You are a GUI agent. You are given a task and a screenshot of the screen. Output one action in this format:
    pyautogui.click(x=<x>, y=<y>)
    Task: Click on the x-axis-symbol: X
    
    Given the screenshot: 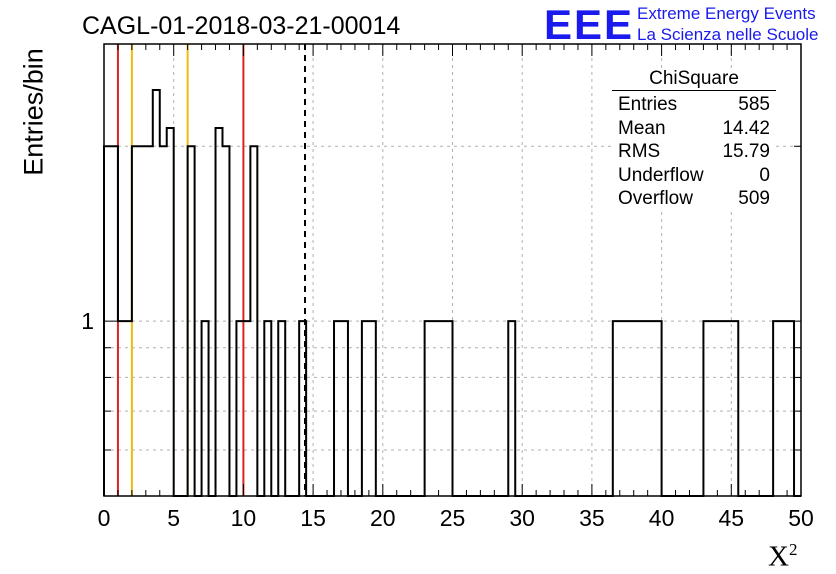 What is the action you would take?
    pyautogui.click(x=778, y=556)
    